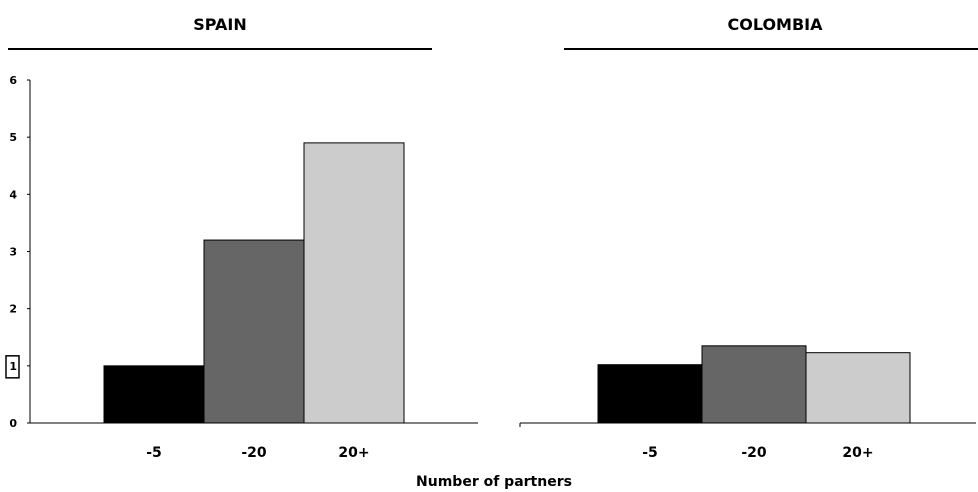  What do you see at coordinates (220, 24) in the screenshot?
I see `spain-title: SPAIN` at bounding box center [220, 24].